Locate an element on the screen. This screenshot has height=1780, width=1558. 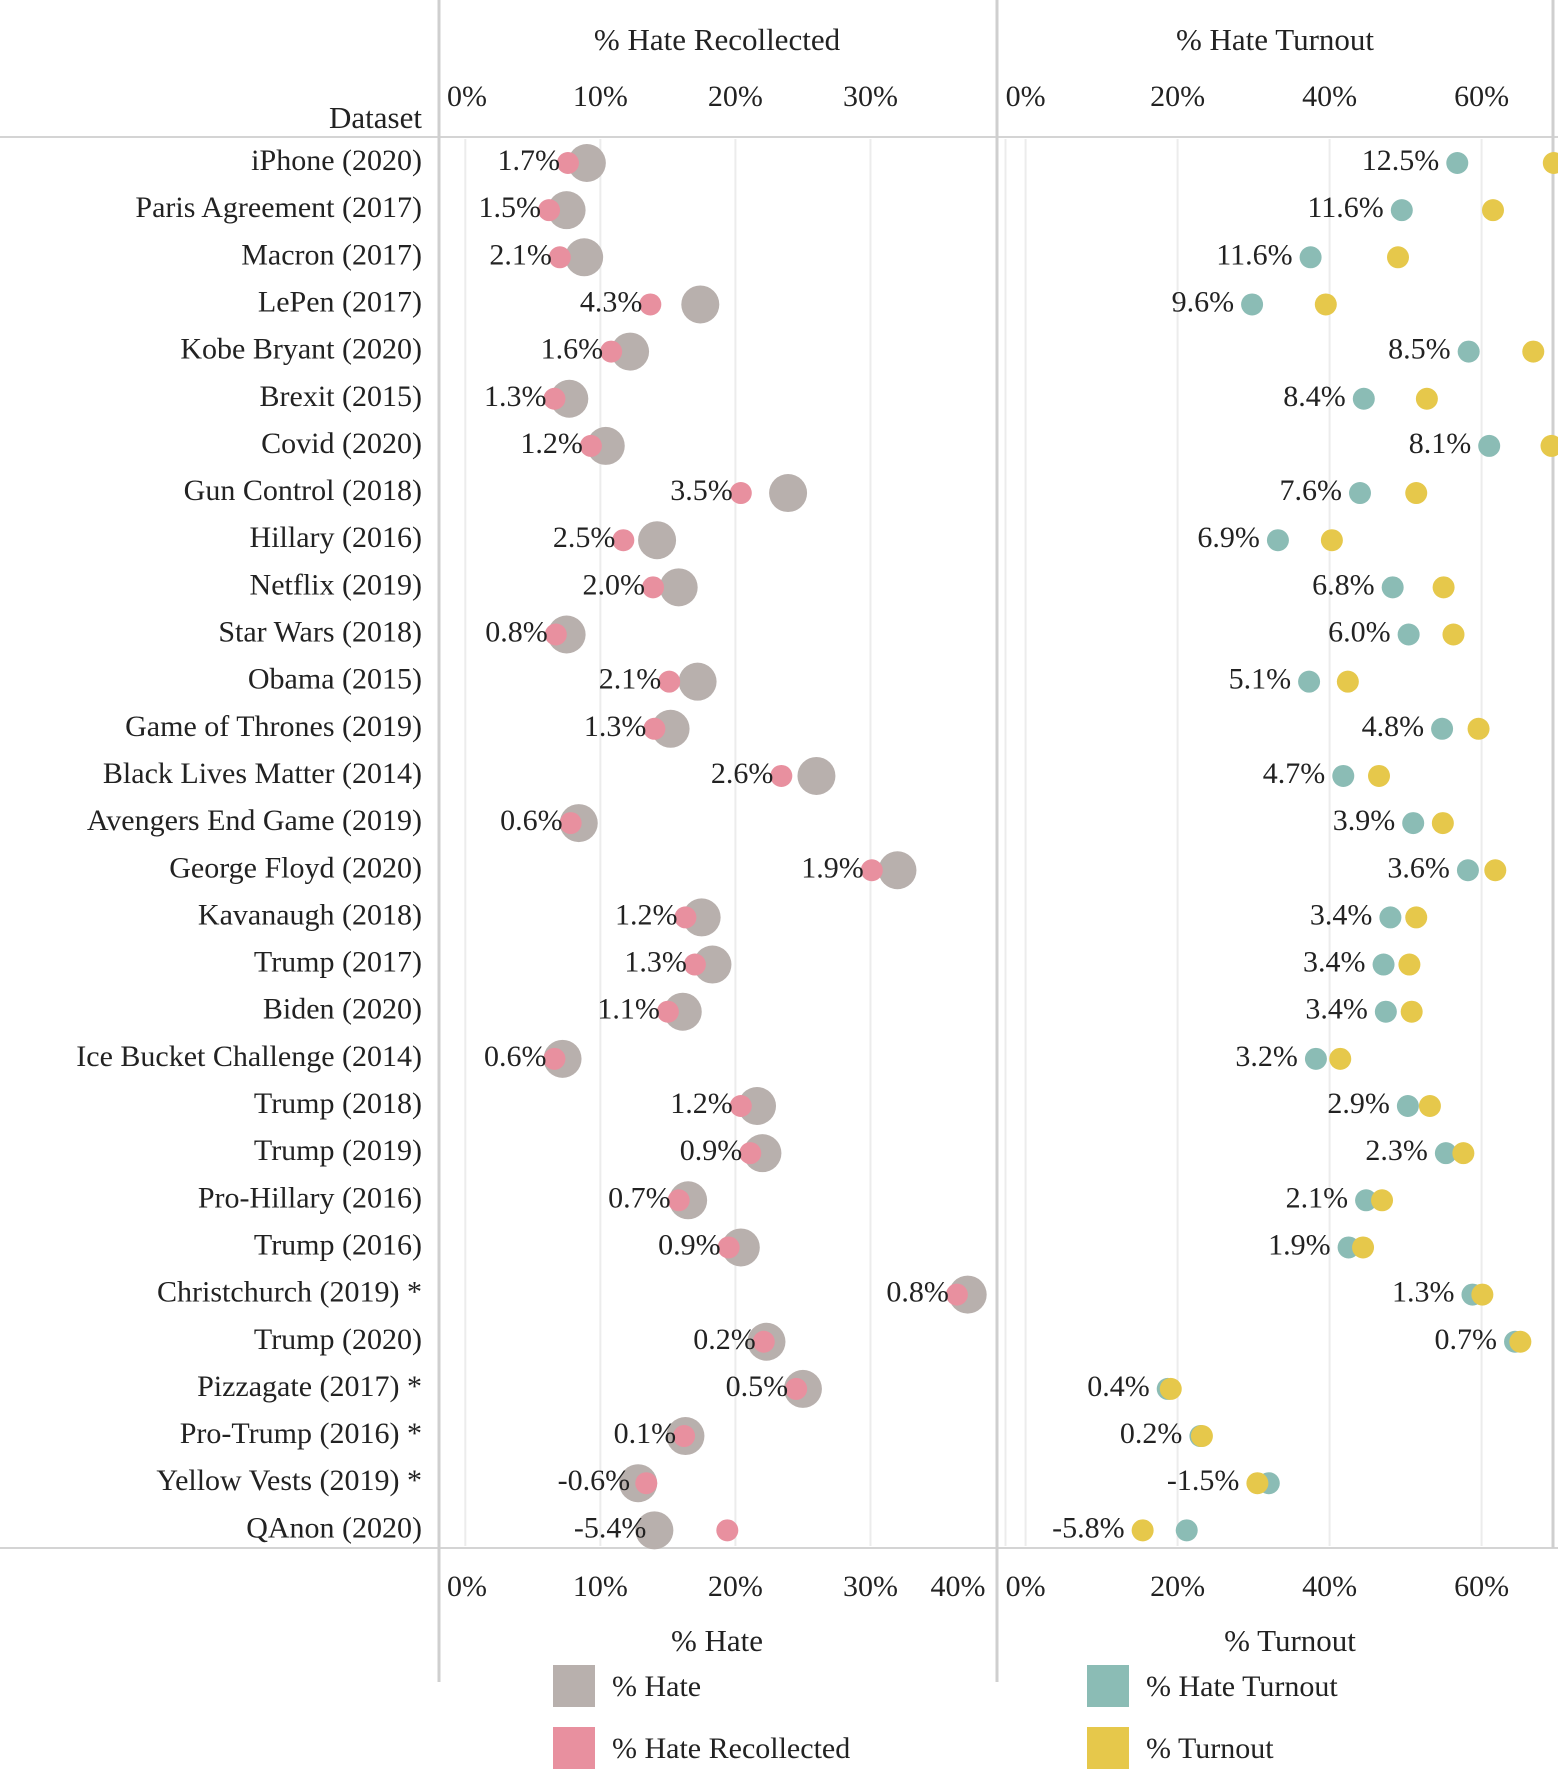
legend-label: % Hate Recollected is located at coordinates (731, 1748).